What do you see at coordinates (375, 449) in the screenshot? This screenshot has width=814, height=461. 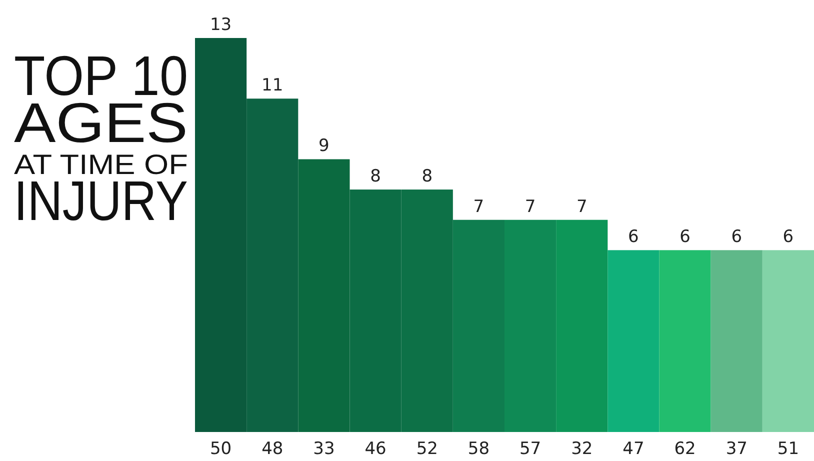 I see `x-tick-label: 46` at bounding box center [375, 449].